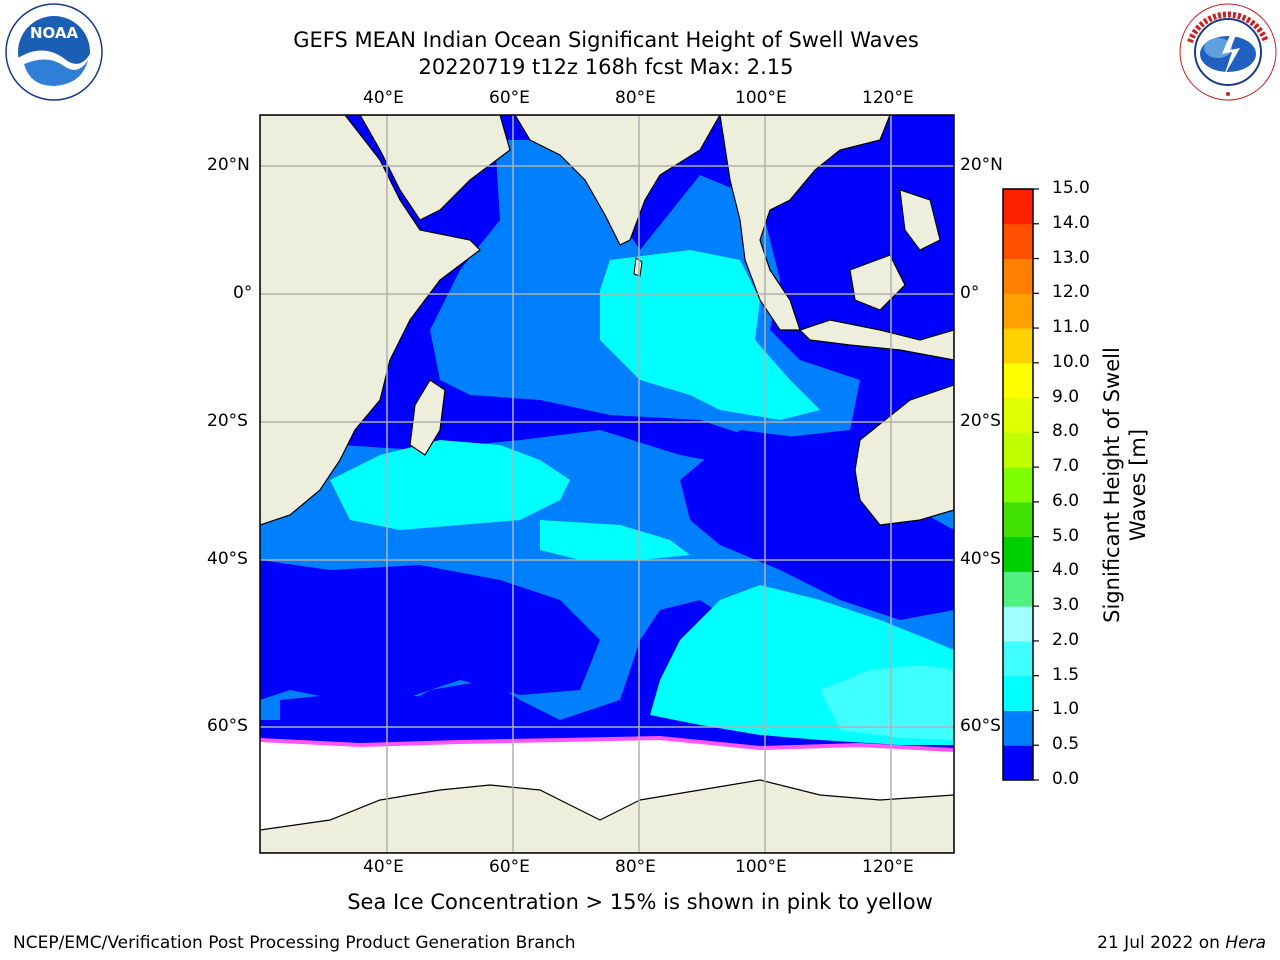 The width and height of the screenshot is (1280, 960). Describe the element at coordinates (1066, 466) in the screenshot. I see `colorbar-tick-label-9: 7.0` at that location.